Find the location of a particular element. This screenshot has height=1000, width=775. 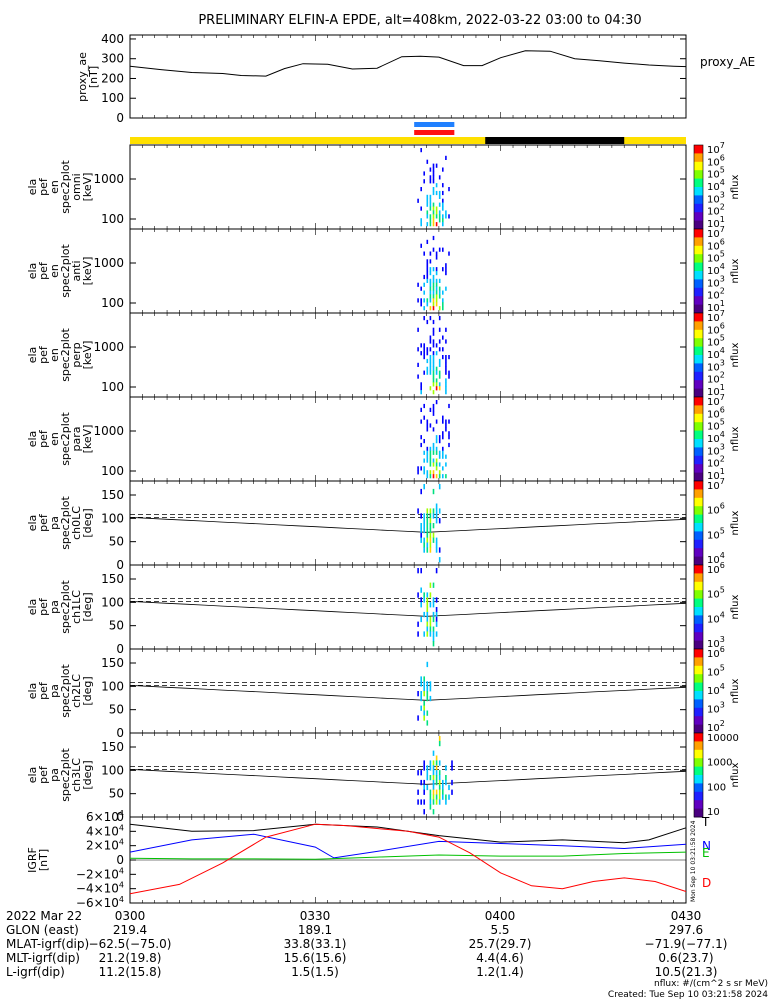

tick-mlt-0400: 4.4(4.6) is located at coordinates (500, 958).